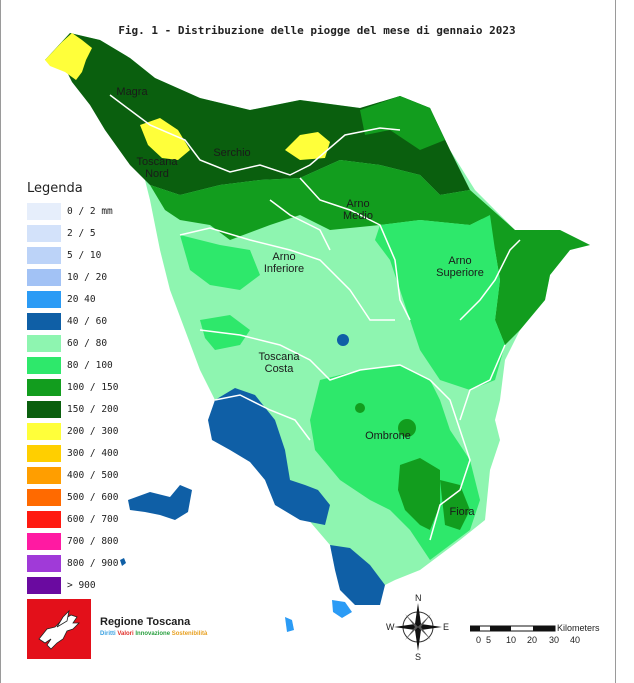 Image resolution: width=634 pixels, height=683 pixels. I want to click on region-label-magra: Magra, so click(132, 92).